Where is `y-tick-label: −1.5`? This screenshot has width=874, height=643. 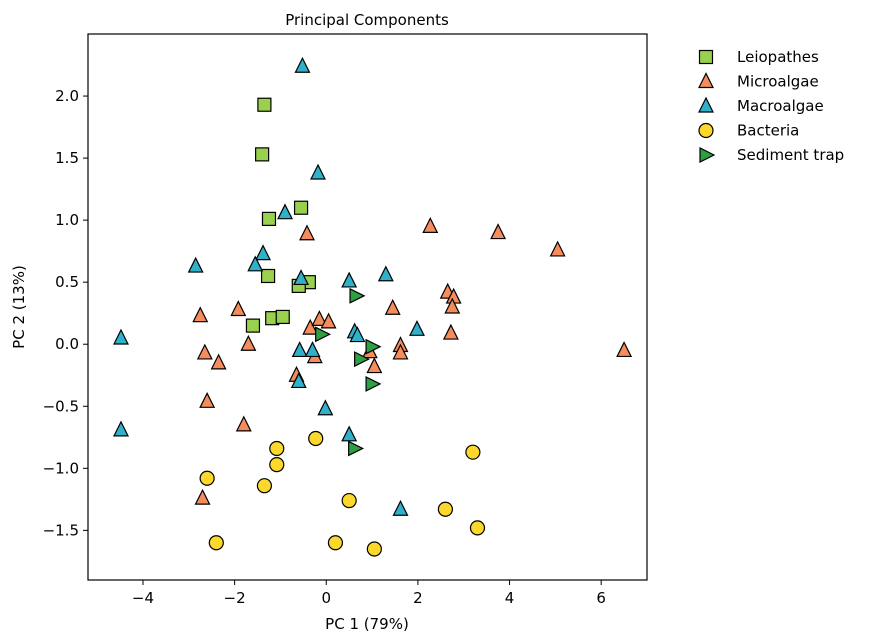 y-tick-label: −1.5 is located at coordinates (61, 530).